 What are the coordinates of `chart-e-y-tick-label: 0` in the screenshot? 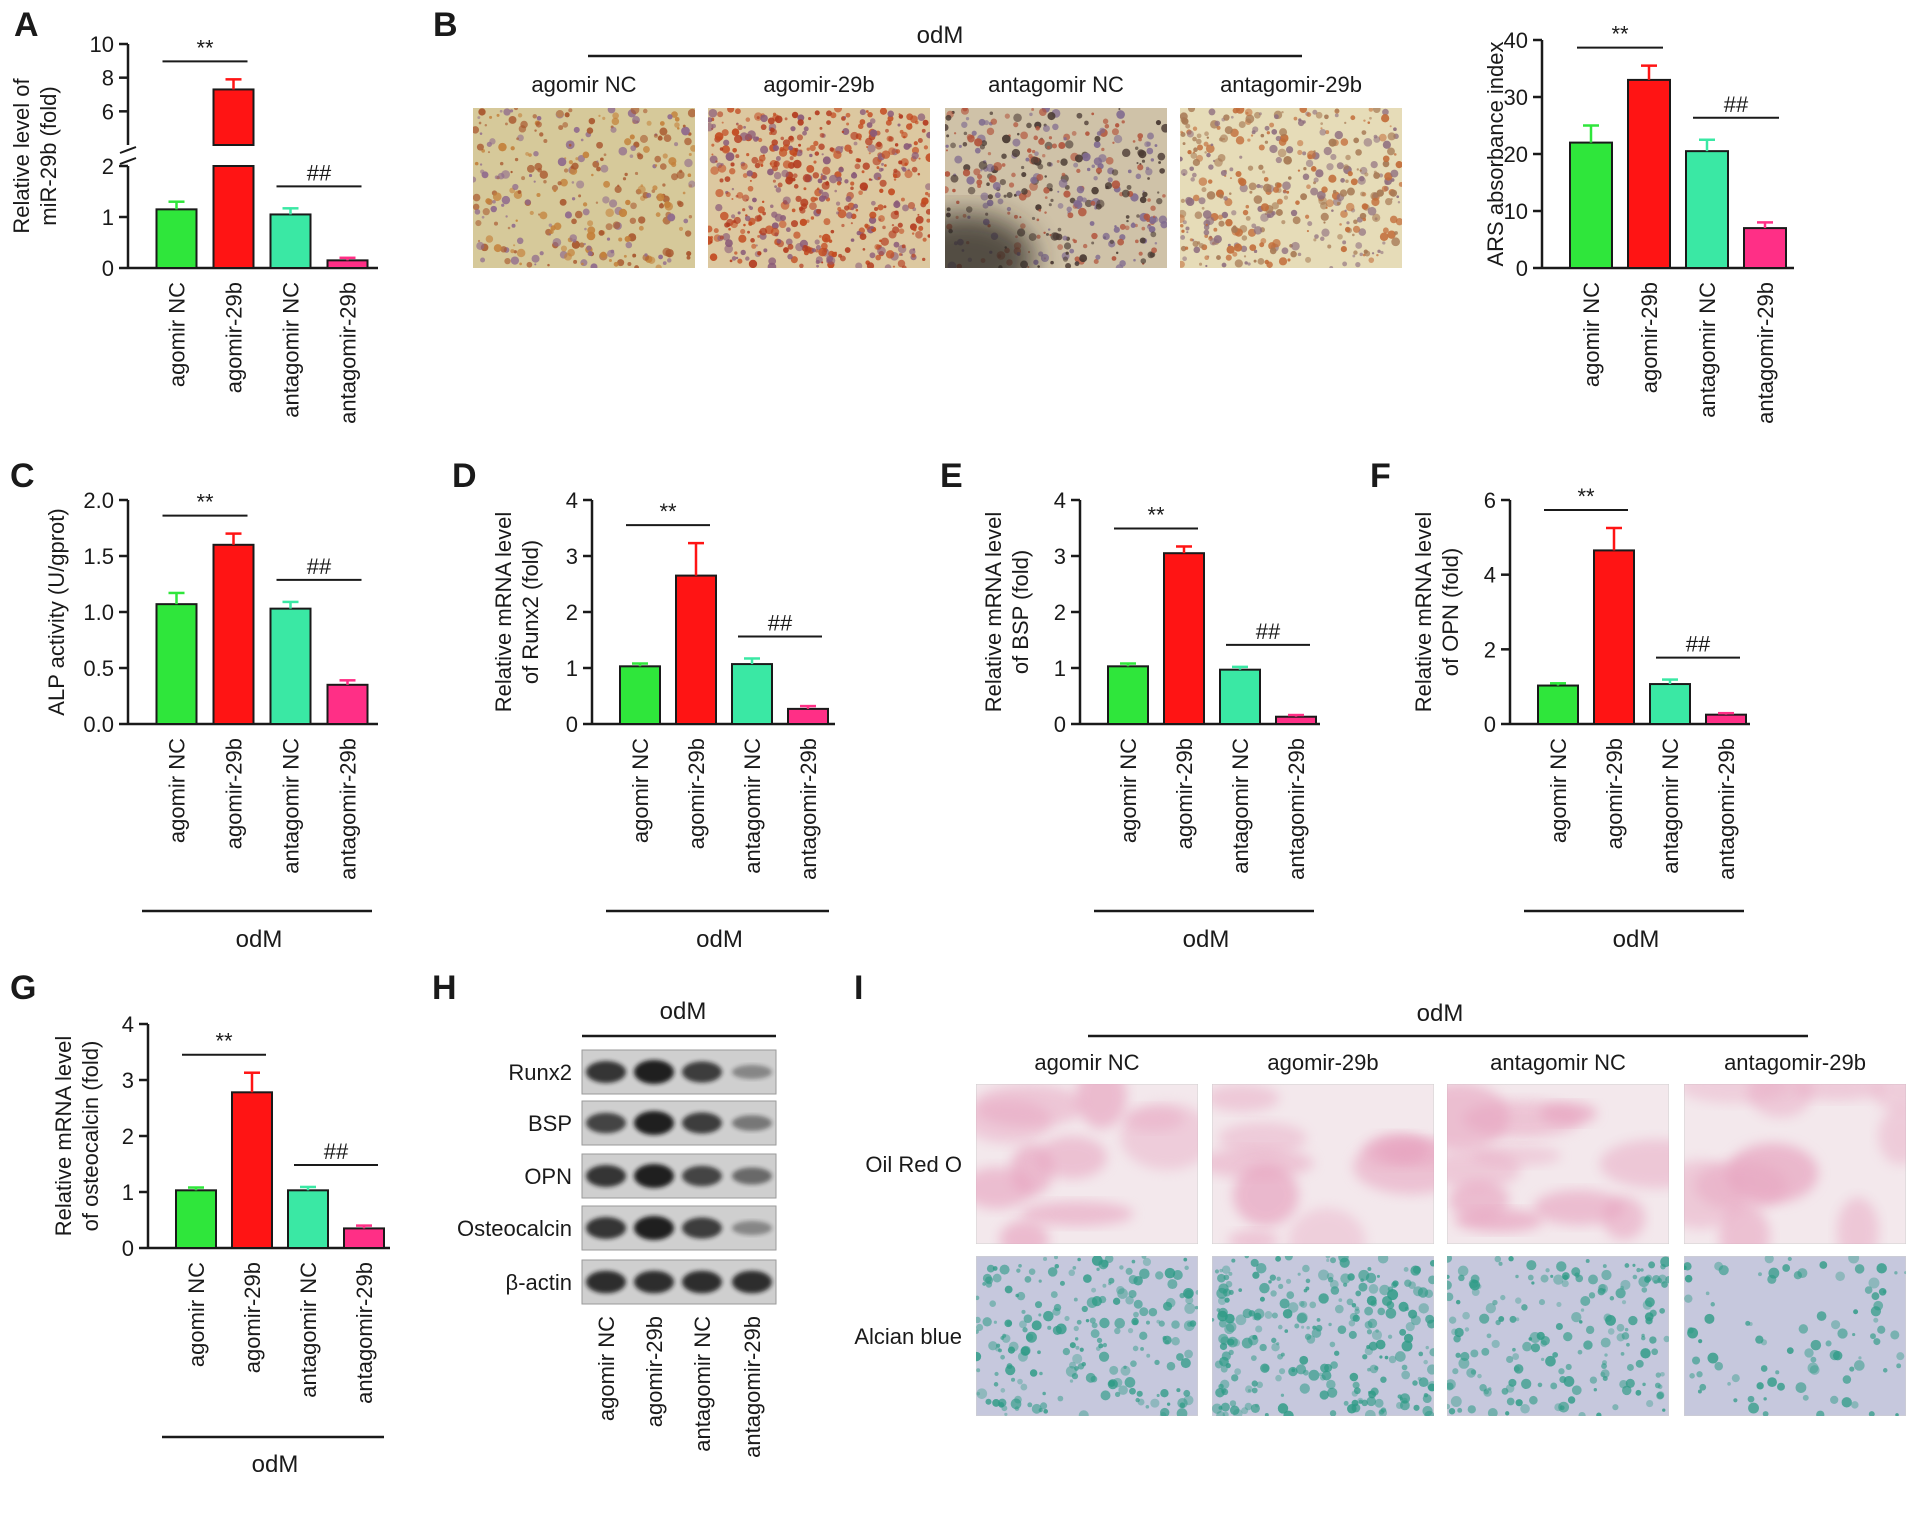 It's located at (1060, 724).